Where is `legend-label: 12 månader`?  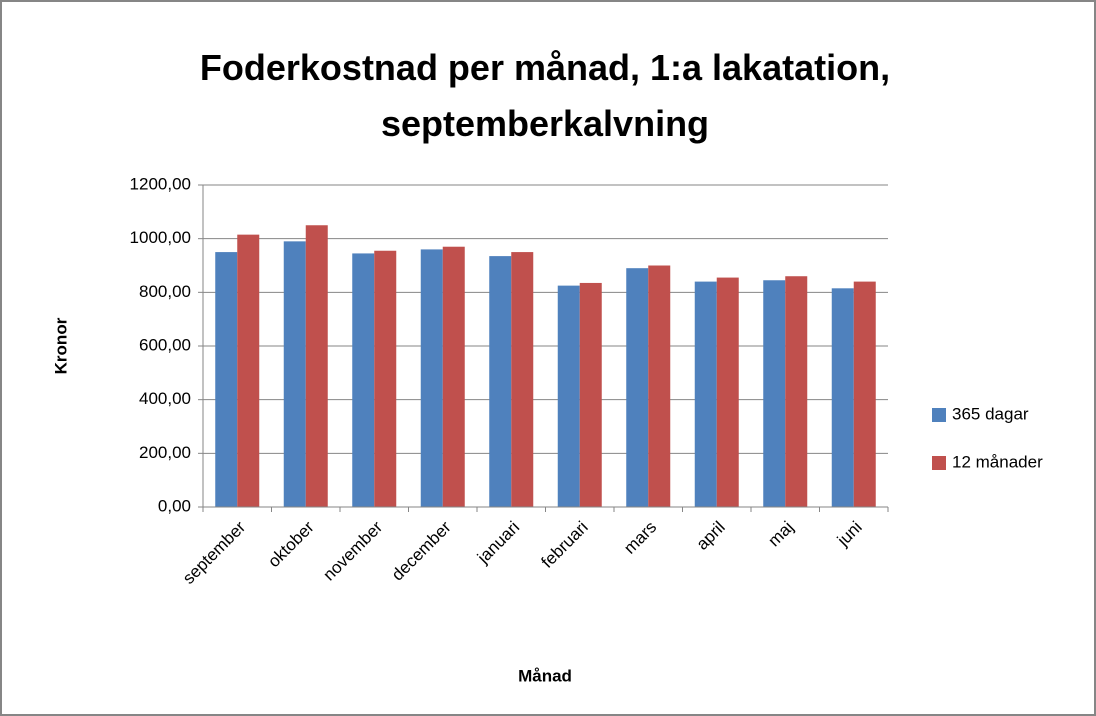
legend-label: 12 månader is located at coordinates (997, 461).